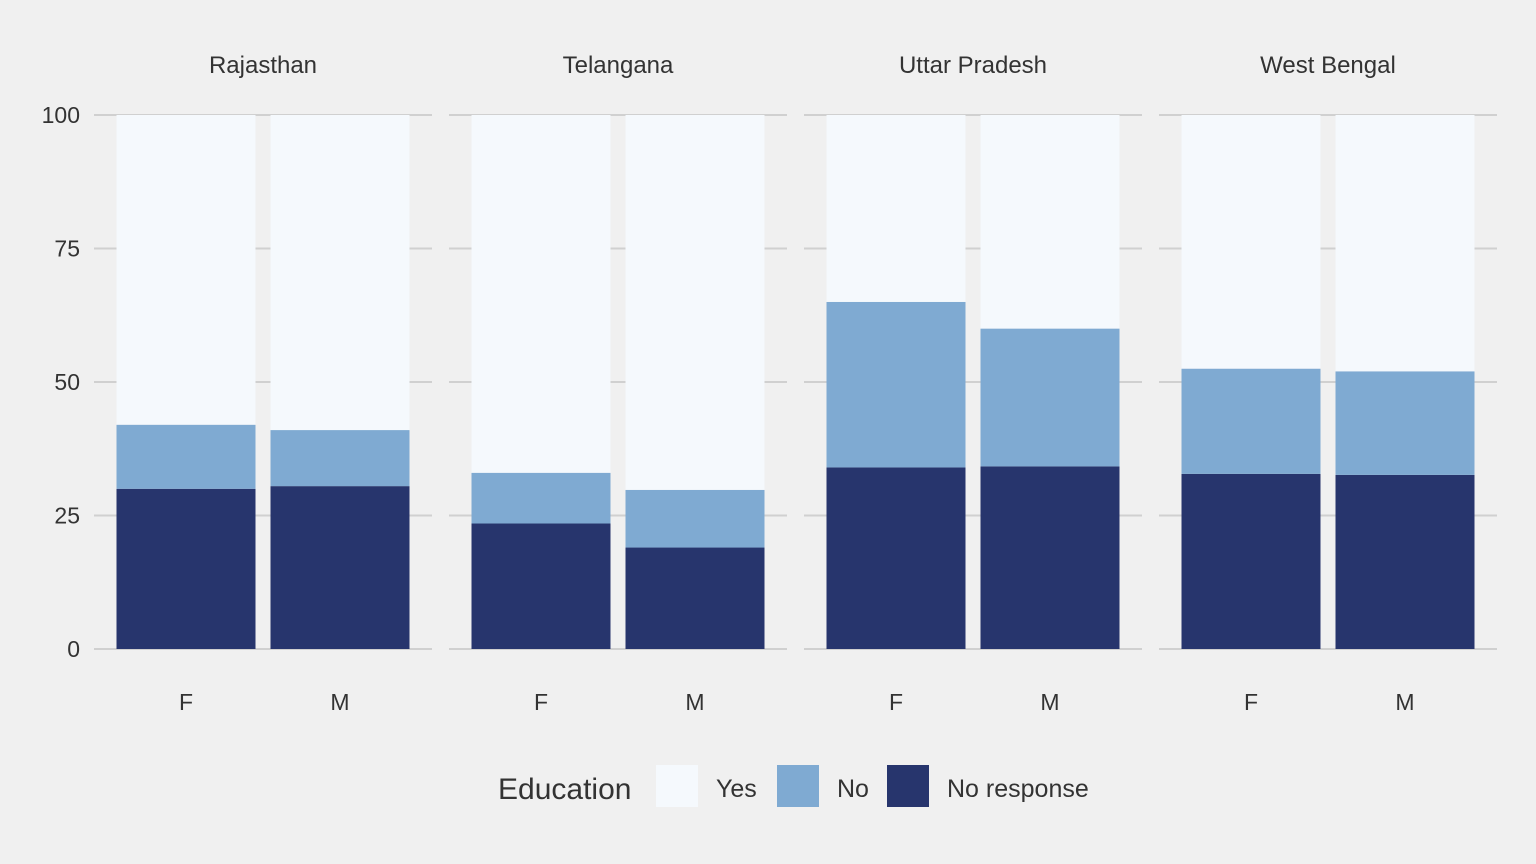 Image resolution: width=1536 pixels, height=864 pixels. I want to click on bar-telangana-f-no-response, so click(541, 586).